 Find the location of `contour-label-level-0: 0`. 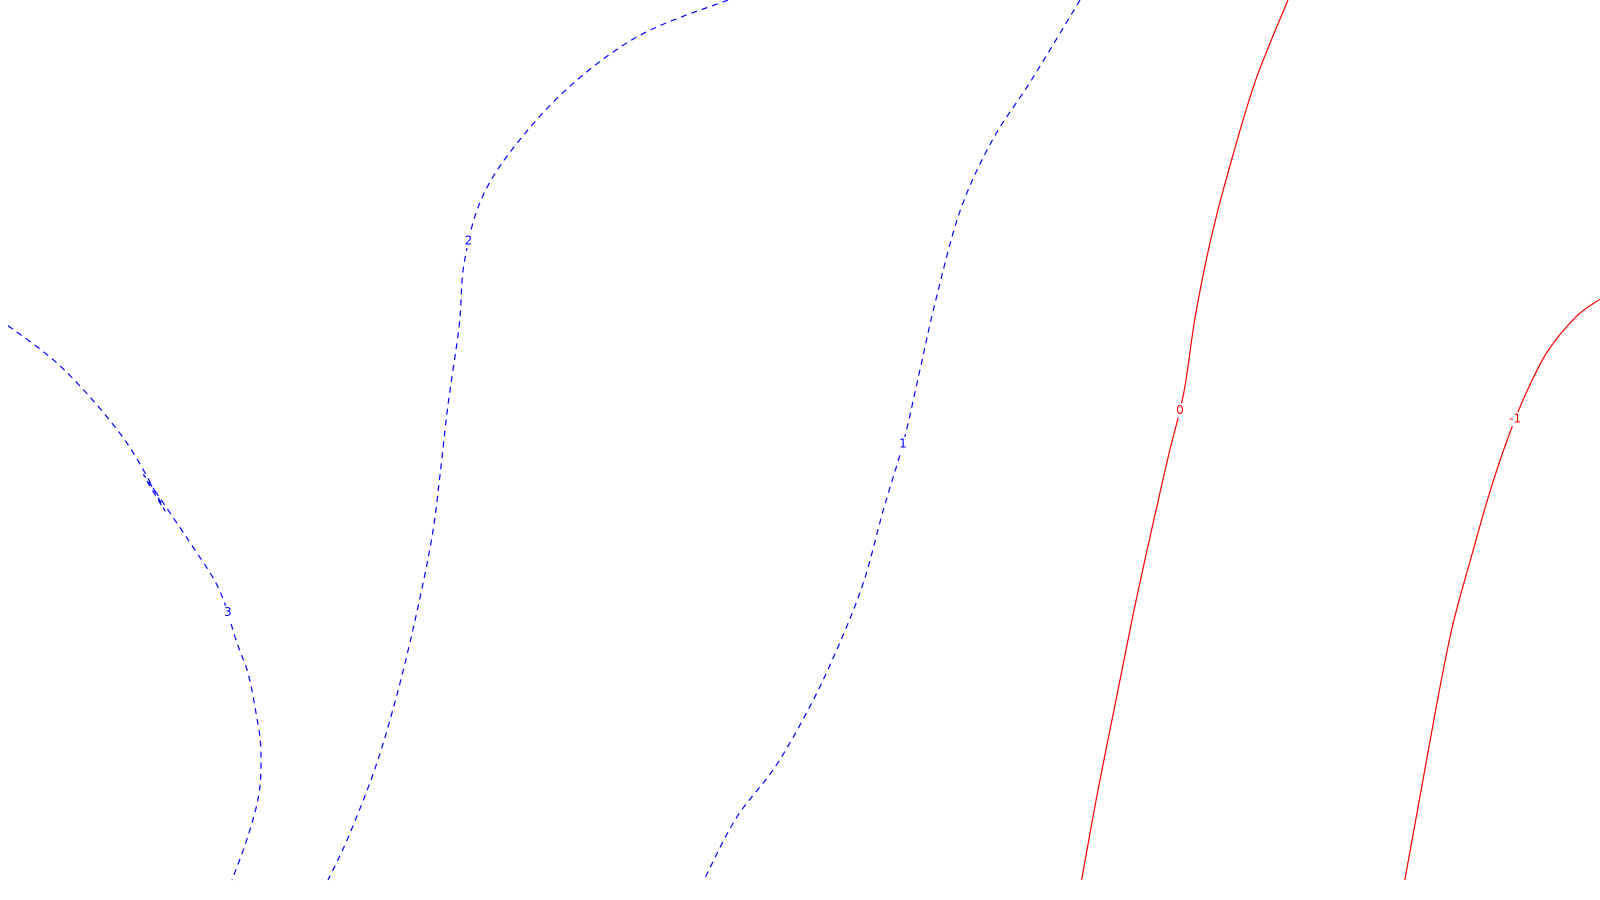

contour-label-level-0: 0 is located at coordinates (1180, 410).